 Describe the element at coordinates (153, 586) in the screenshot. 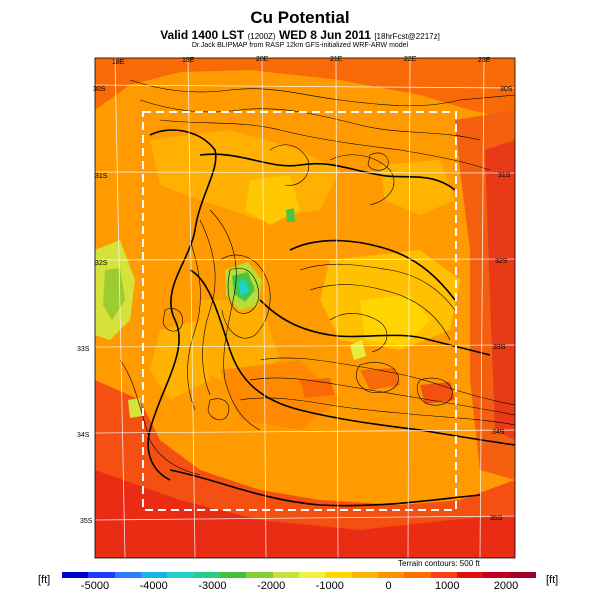

I see `colorbar-tick-label: -4000` at that location.